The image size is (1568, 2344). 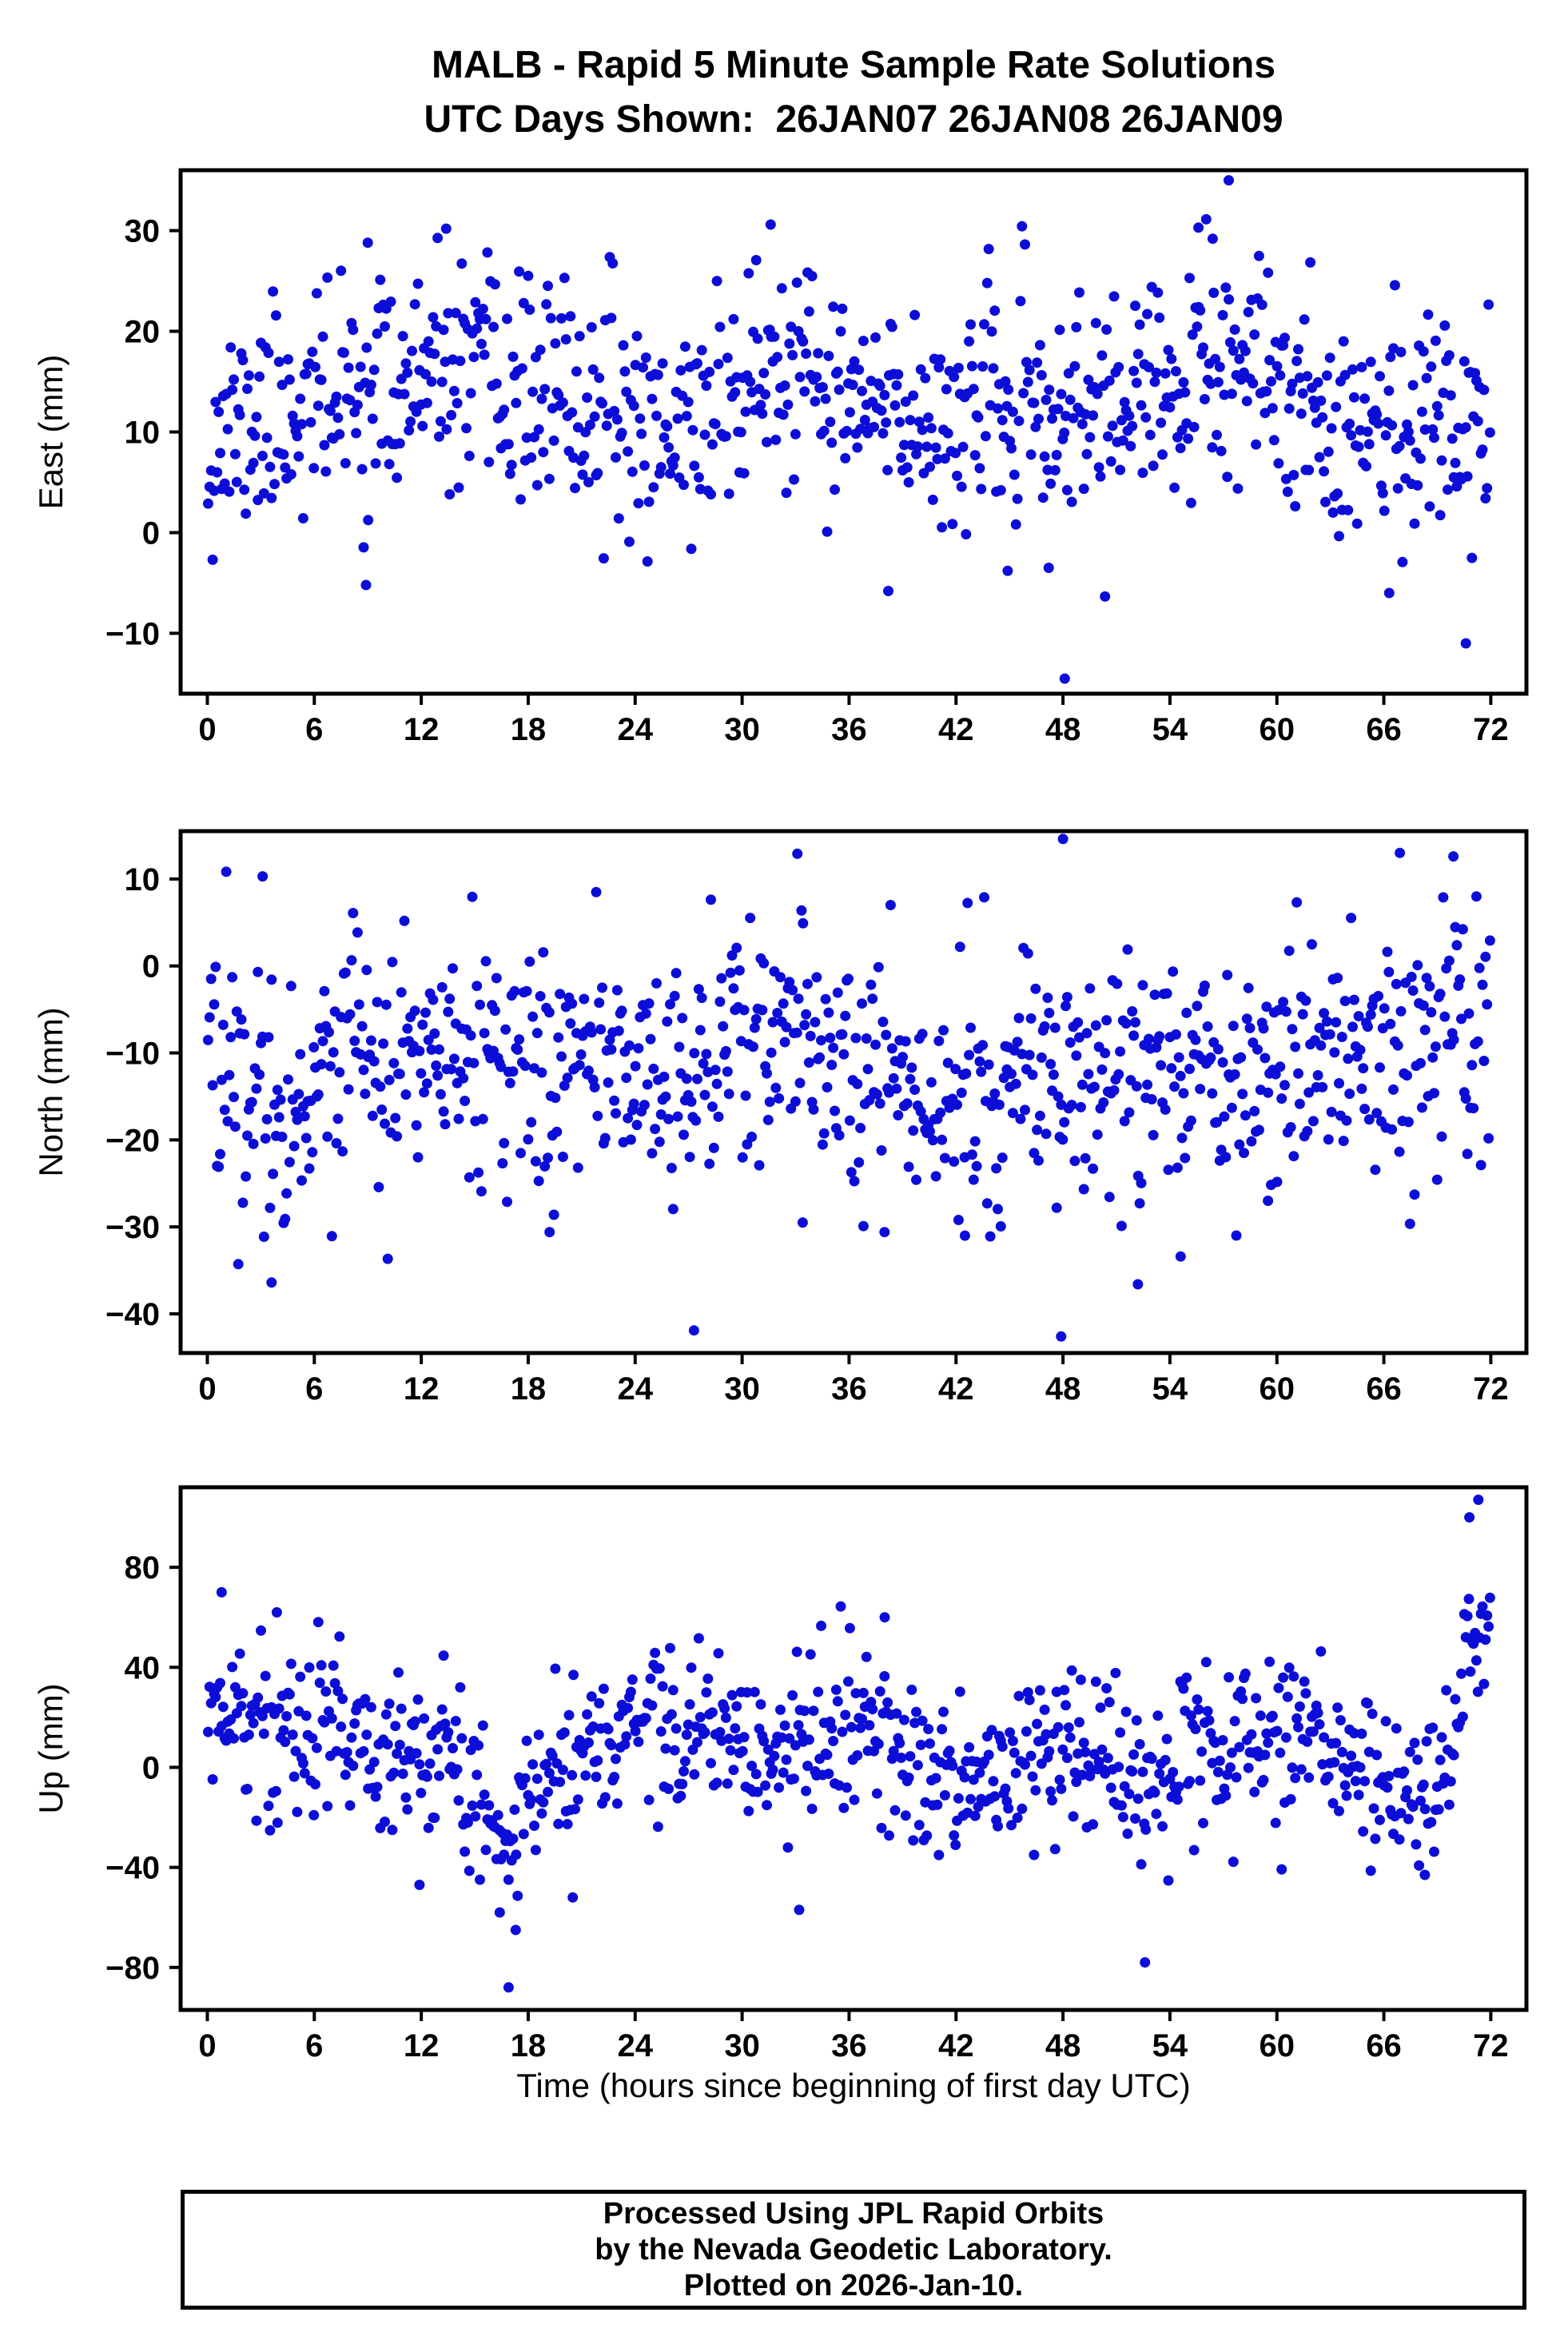 What do you see at coordinates (1384, 2046) in the screenshot?
I see `x-tick-label: 66` at bounding box center [1384, 2046].